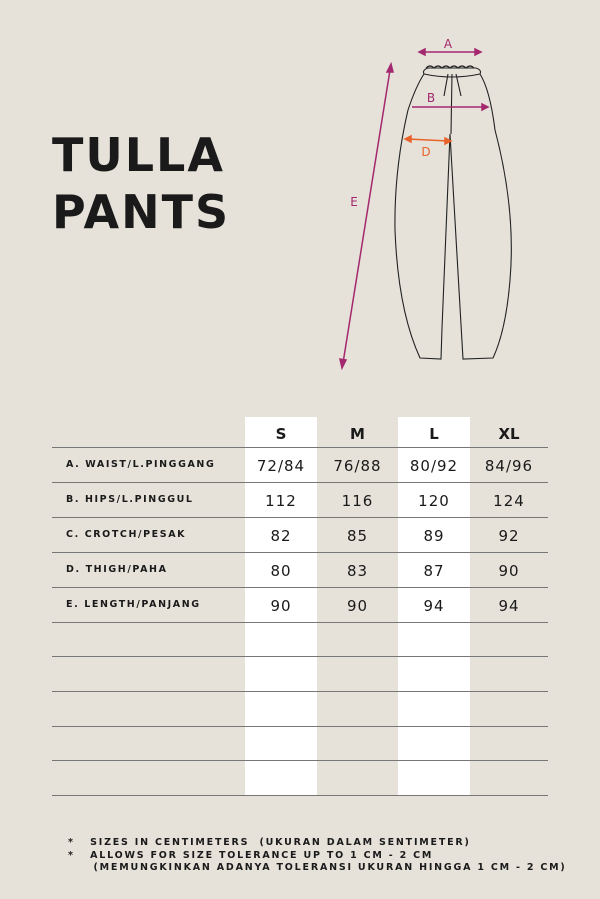 Image resolution: width=600 pixels, height=899 pixels. I want to click on header-size-m: M, so click(357, 434).